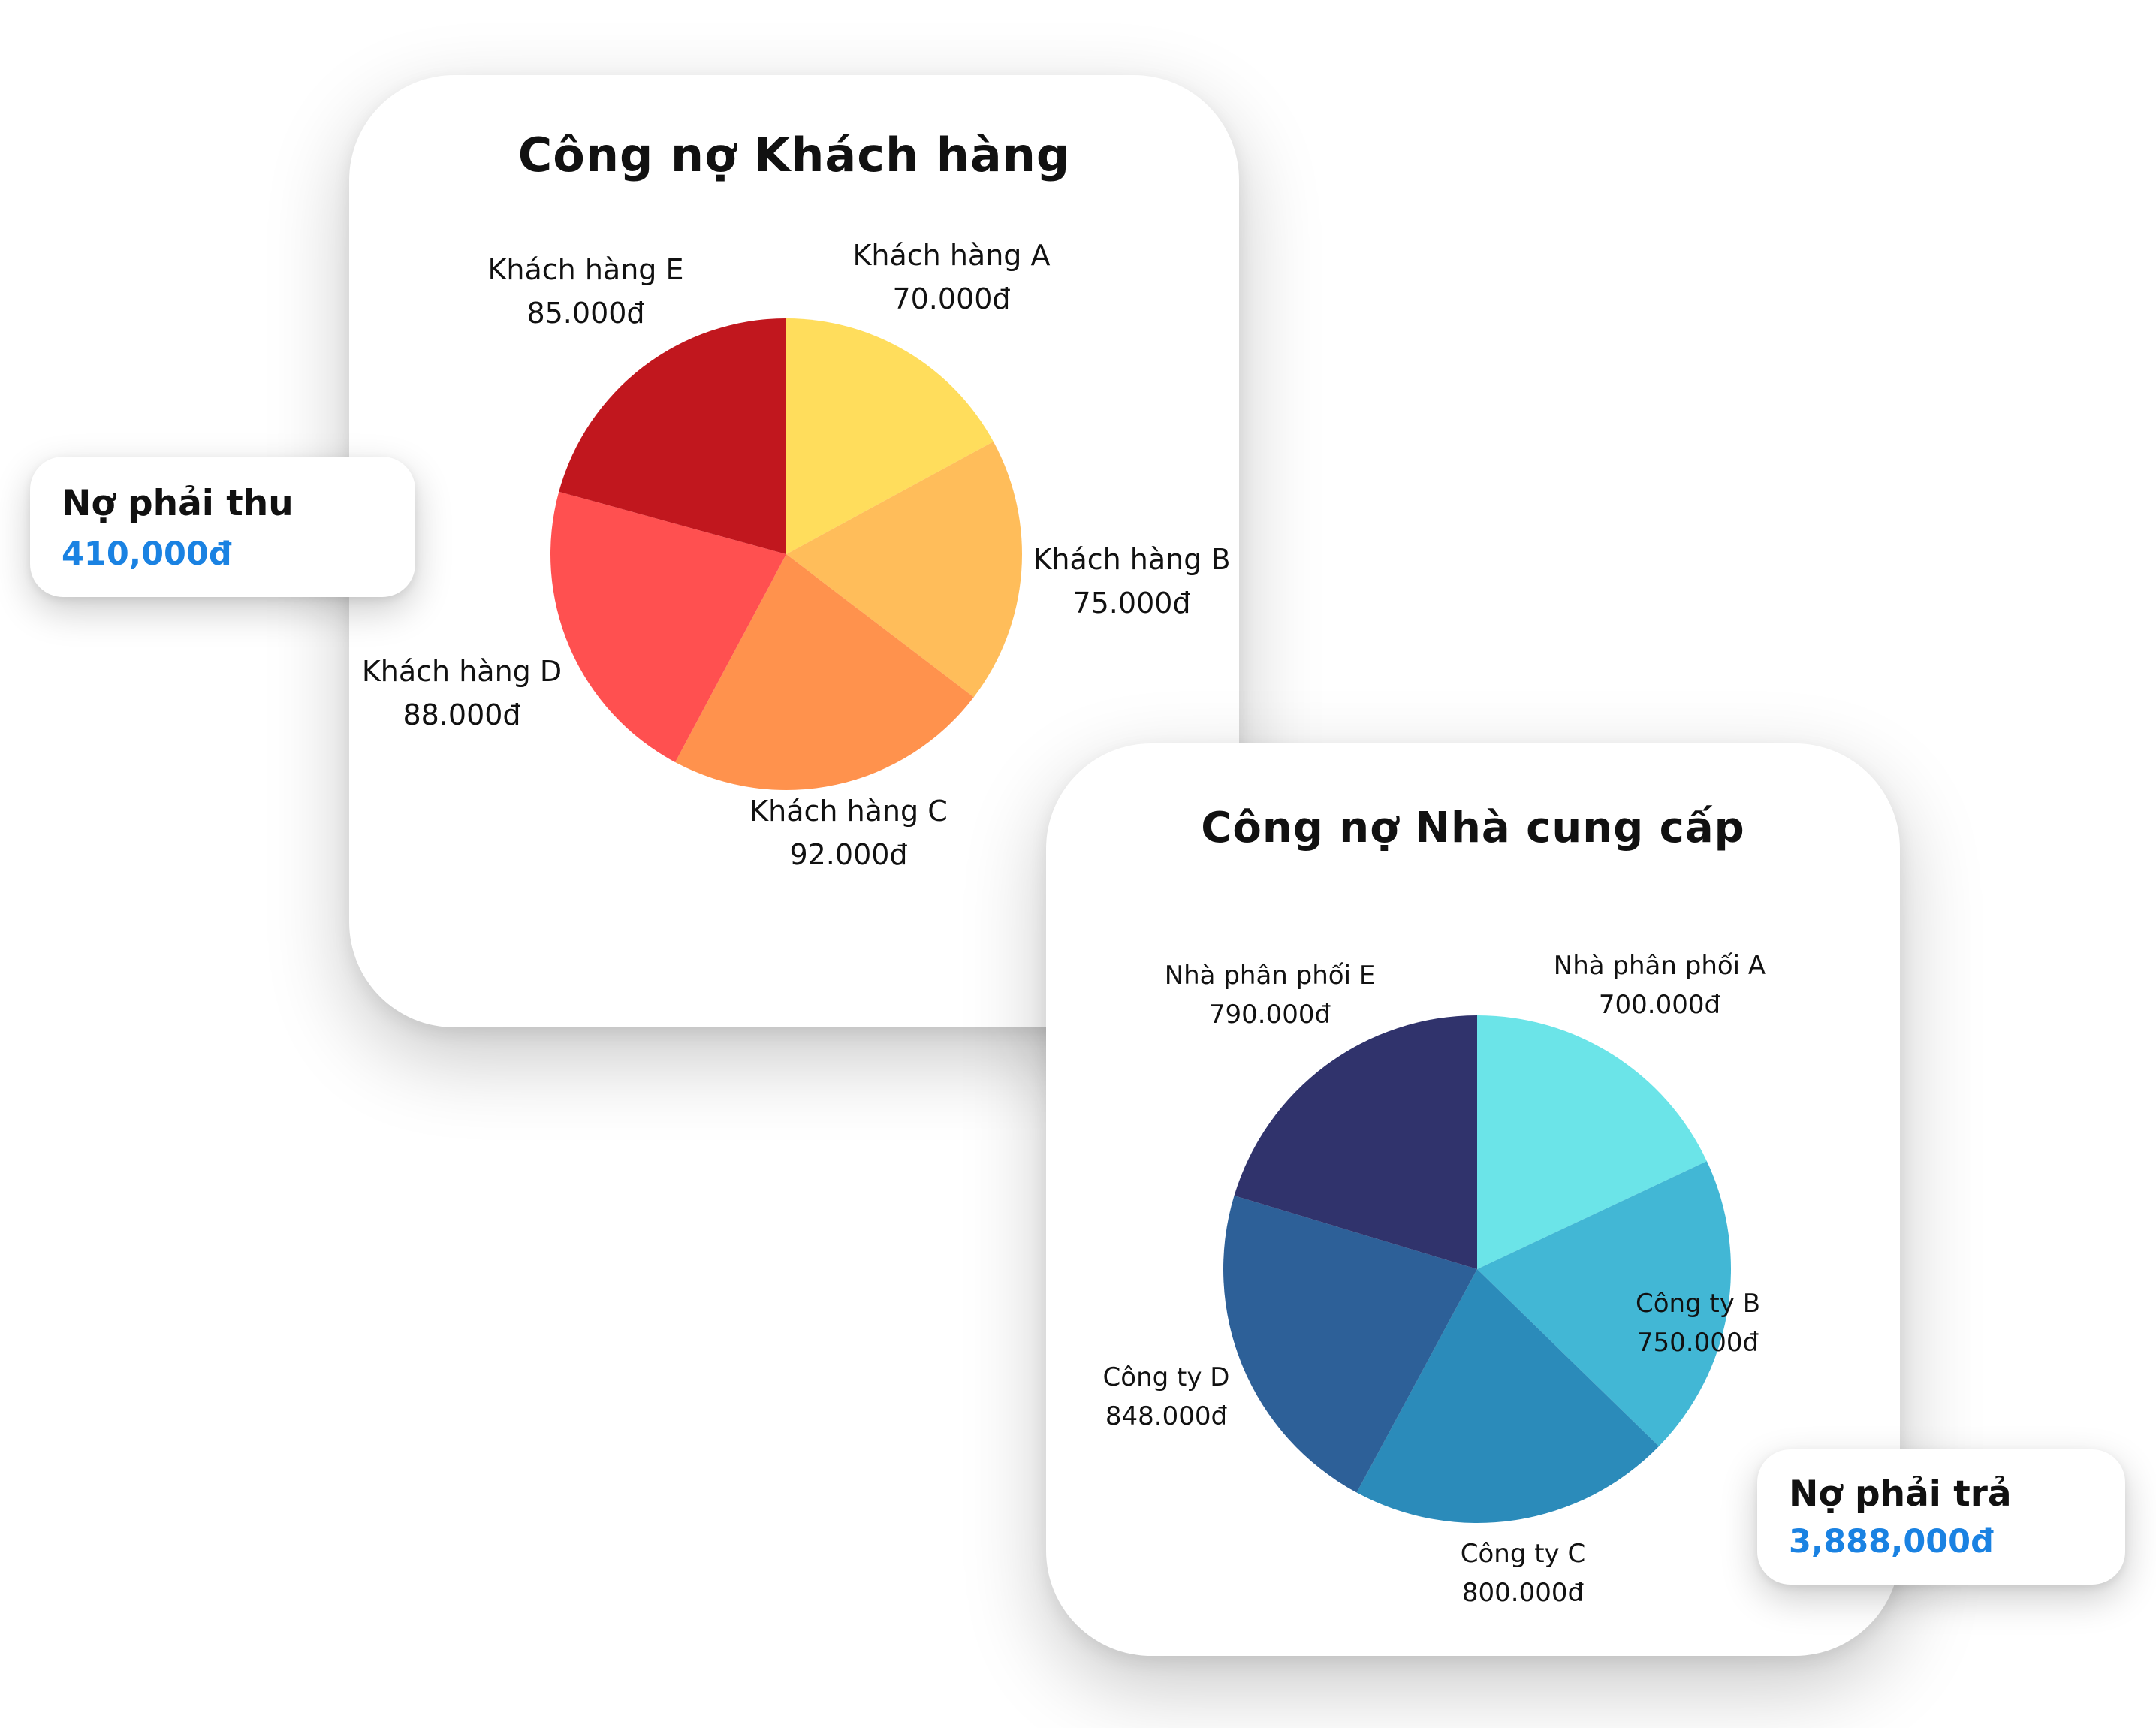  What do you see at coordinates (585, 313) in the screenshot?
I see `customer-slice-value-4: 85.000đ` at bounding box center [585, 313].